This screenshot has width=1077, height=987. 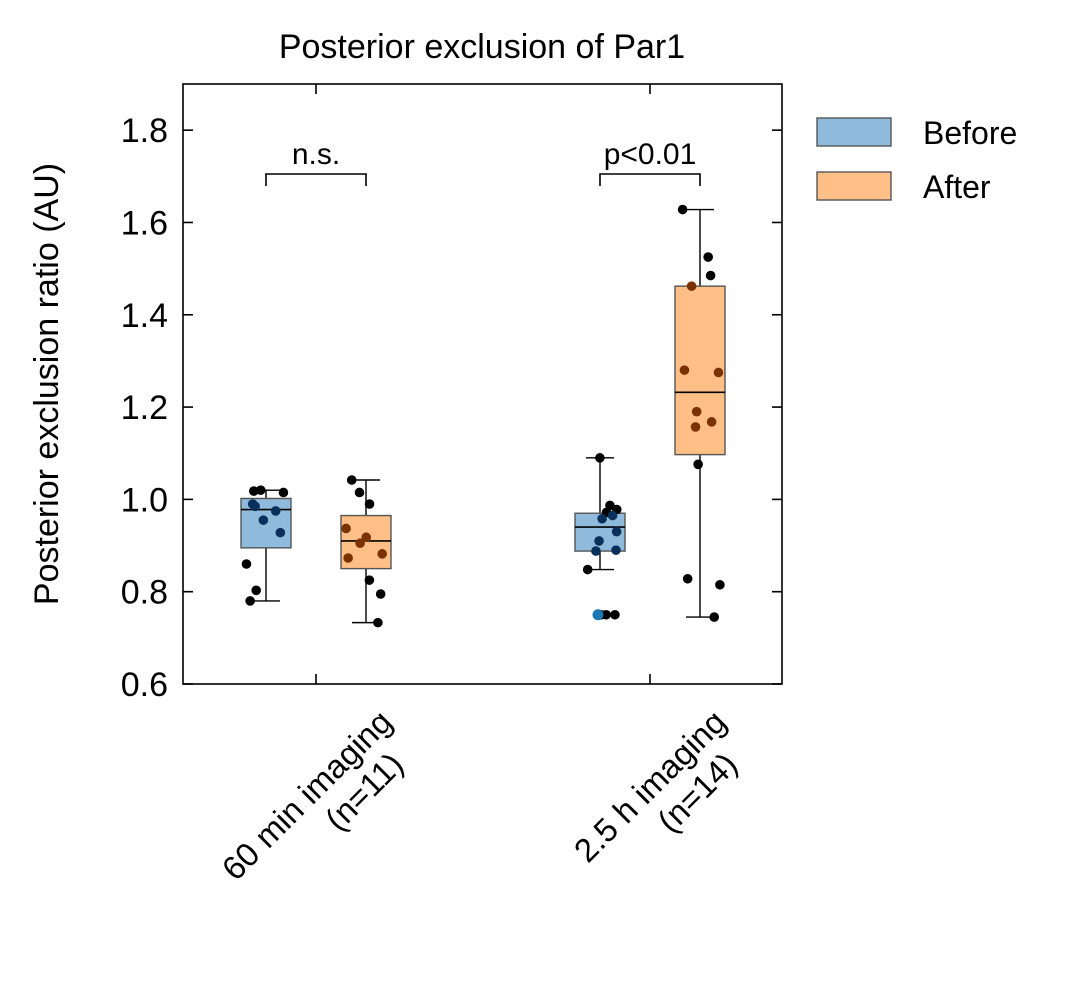 What do you see at coordinates (957, 187) in the screenshot?
I see `legend-label-after: After` at bounding box center [957, 187].